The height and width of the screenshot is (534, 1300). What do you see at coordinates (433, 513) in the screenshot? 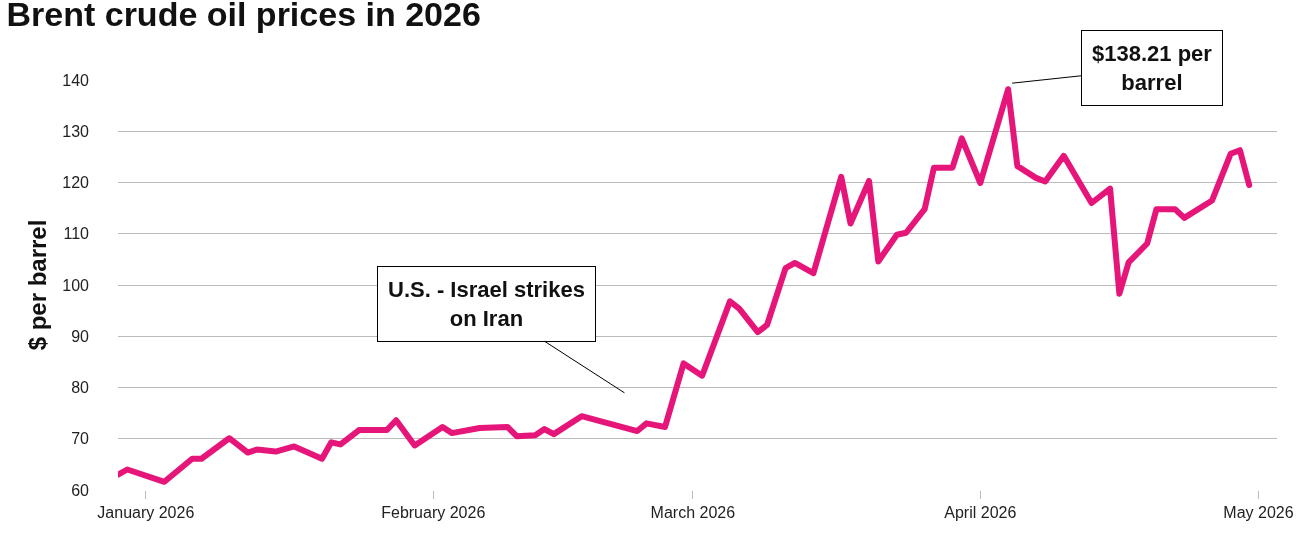
I see `x-tick-label: February 2026` at bounding box center [433, 513].